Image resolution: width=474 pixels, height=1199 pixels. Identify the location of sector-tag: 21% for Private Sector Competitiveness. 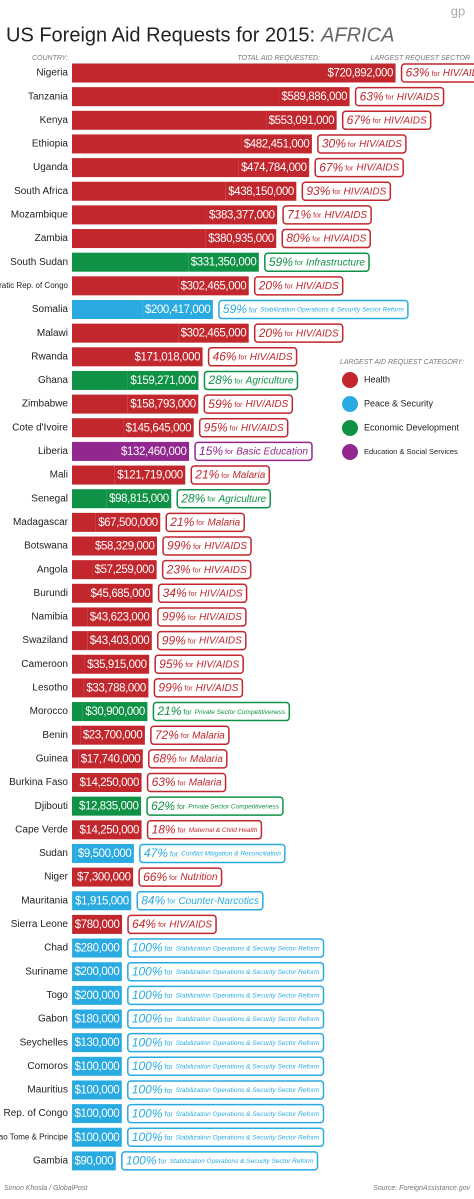
(221, 711).